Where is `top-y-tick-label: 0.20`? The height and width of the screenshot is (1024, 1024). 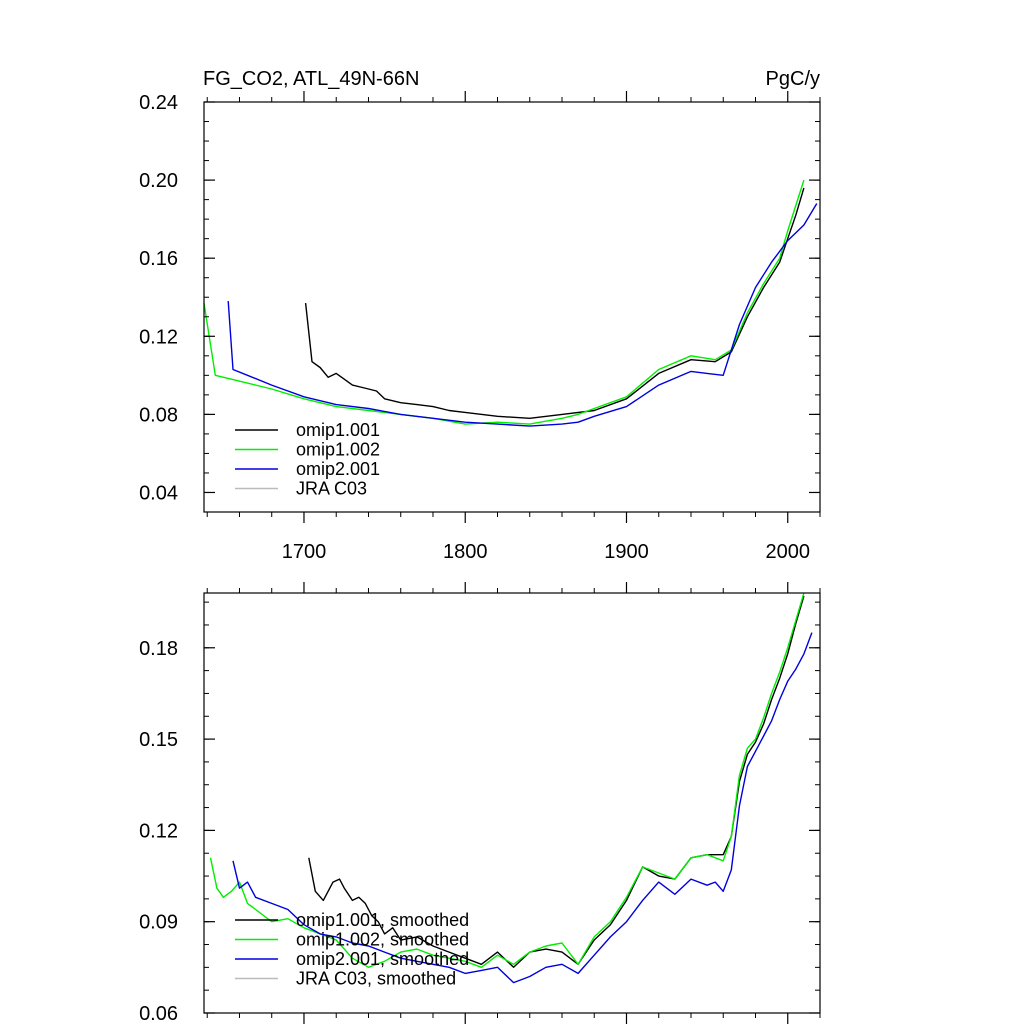 top-y-tick-label: 0.20 is located at coordinates (158, 181).